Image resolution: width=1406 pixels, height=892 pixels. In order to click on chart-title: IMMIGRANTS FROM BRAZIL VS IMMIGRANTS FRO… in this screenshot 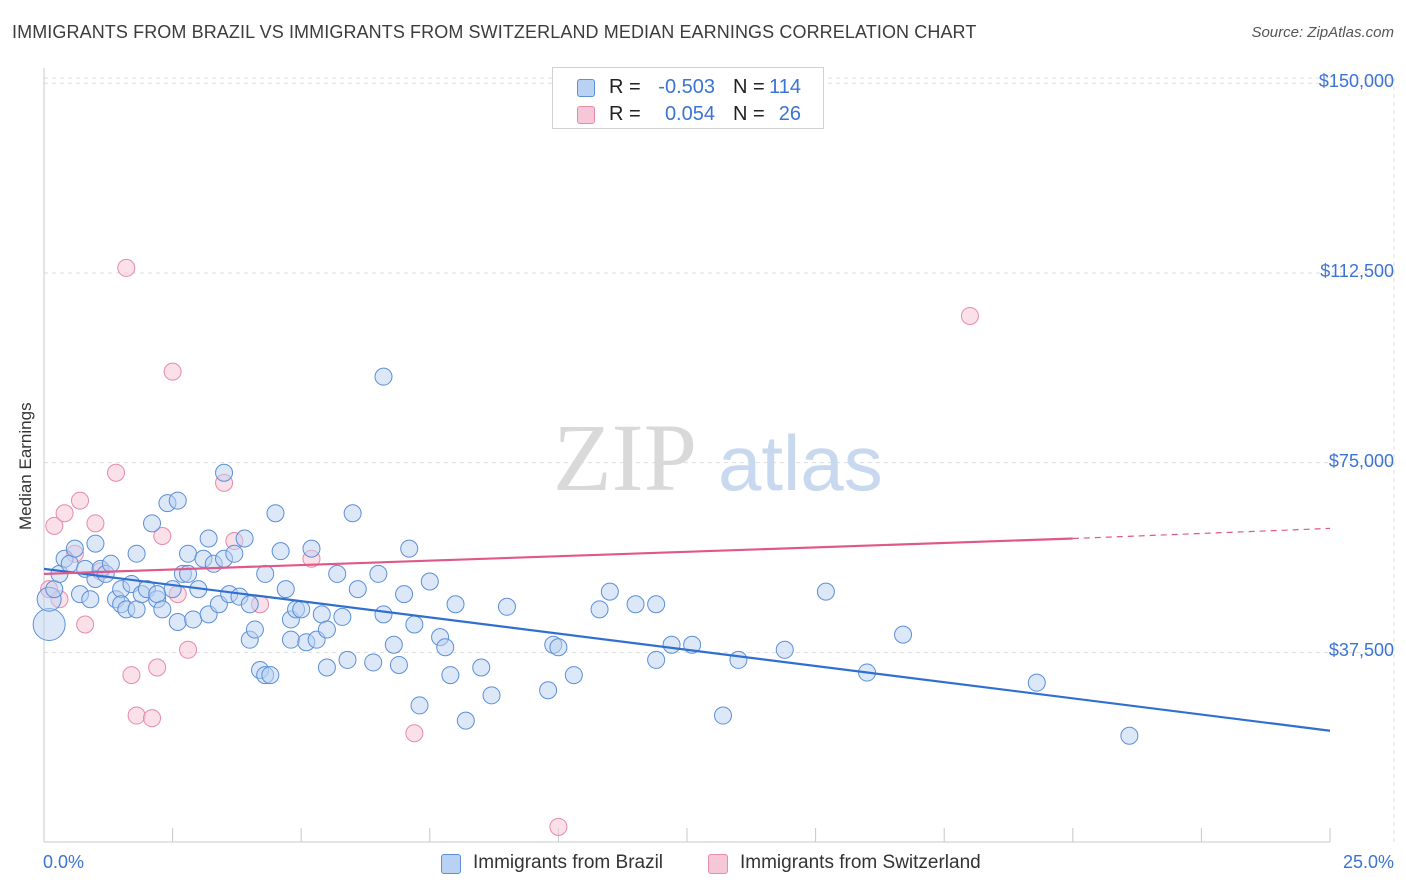, I will do `click(494, 32)`.